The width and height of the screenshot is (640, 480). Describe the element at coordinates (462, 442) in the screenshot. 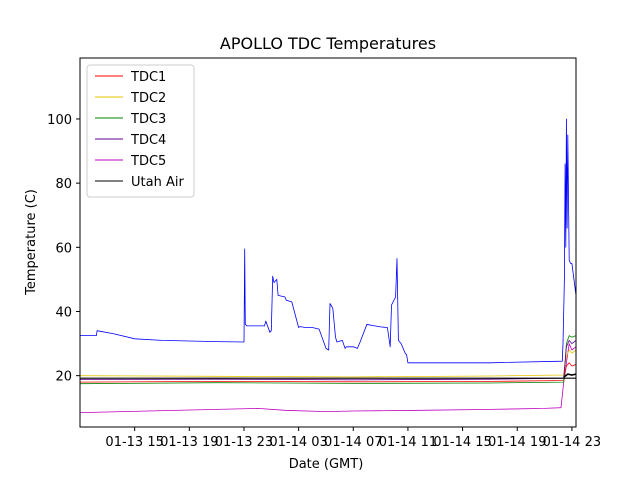

I see `x-tick-label: 01-14 15` at that location.